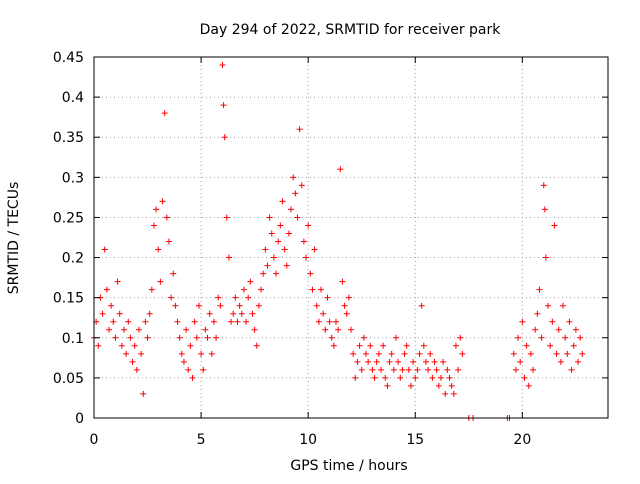 The image size is (640, 484). I want to click on y-tick-label: 0.2, so click(73, 259).